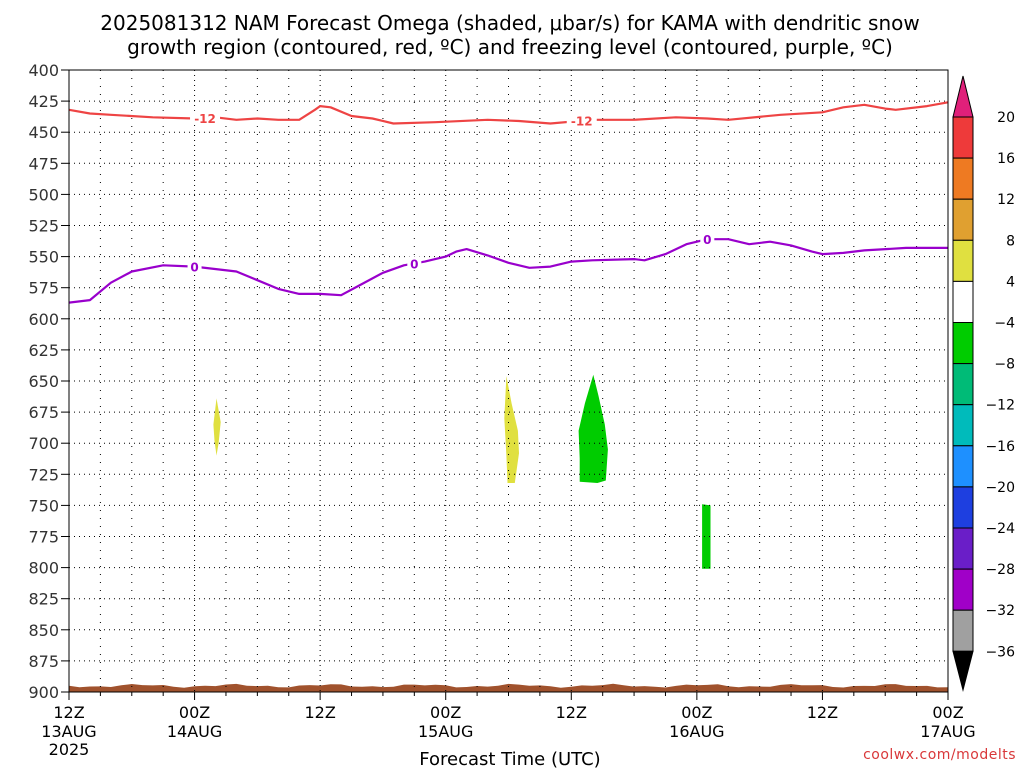  Describe the element at coordinates (696, 731) in the screenshot. I see `x-tick-date: 16AUG` at that location.